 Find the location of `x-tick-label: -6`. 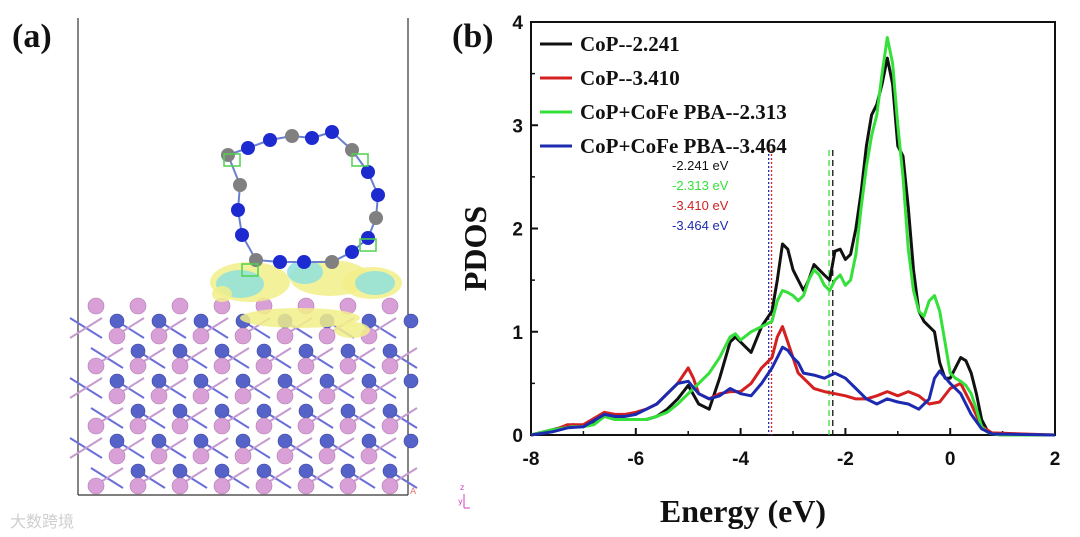

x-tick-label: -6 is located at coordinates (635, 459).